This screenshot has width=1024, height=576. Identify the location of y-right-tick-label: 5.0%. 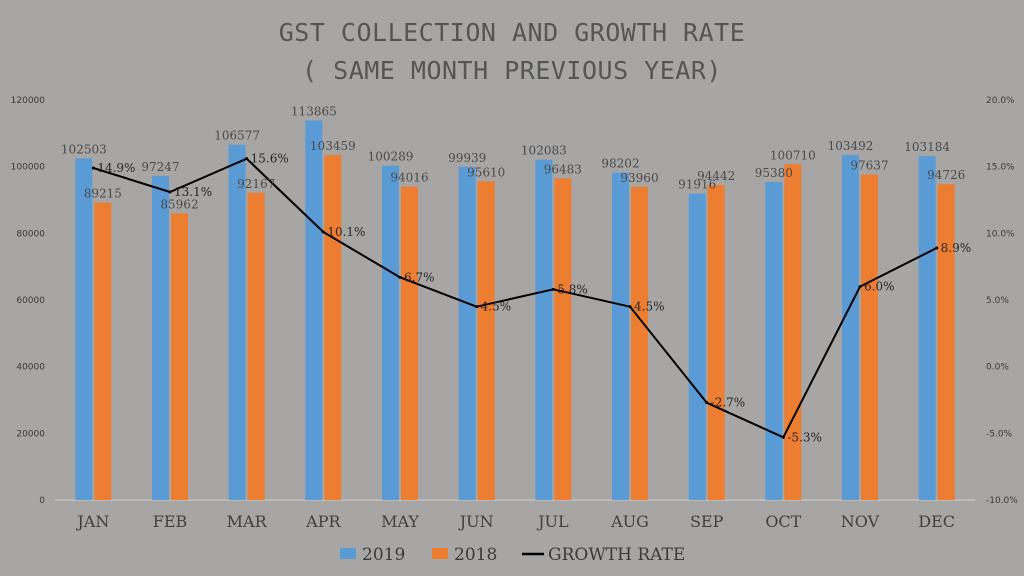
(997, 301).